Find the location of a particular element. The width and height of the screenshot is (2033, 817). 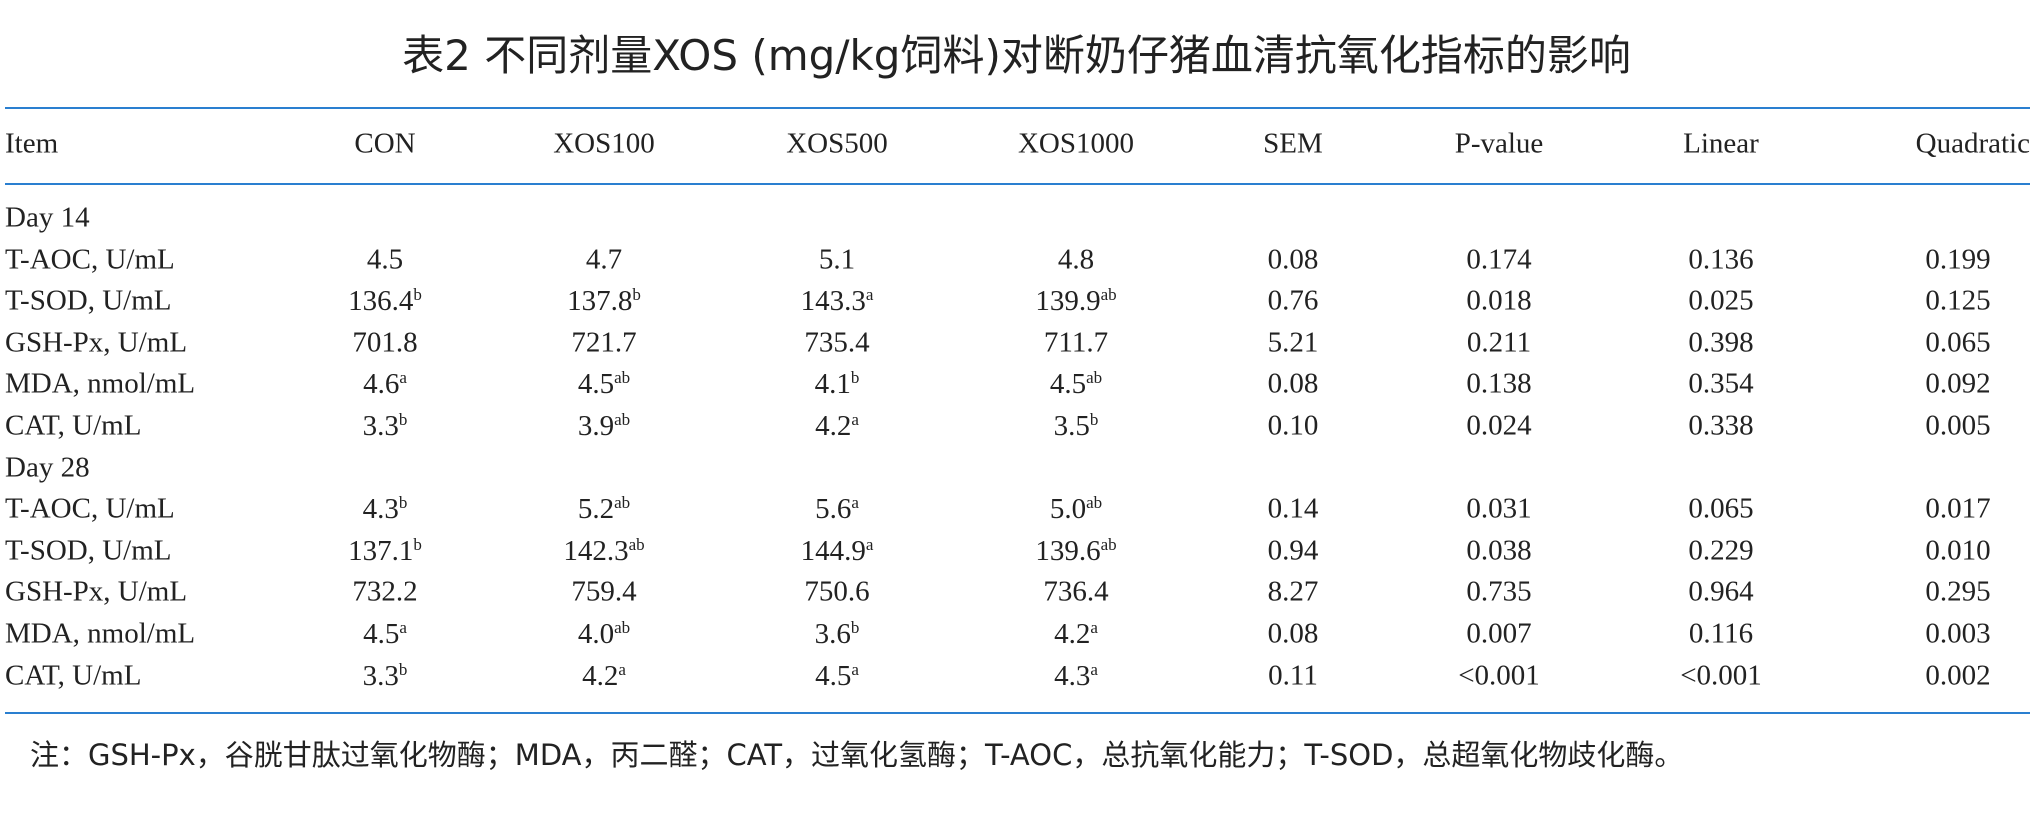

top-rule is located at coordinates (1017, 108).